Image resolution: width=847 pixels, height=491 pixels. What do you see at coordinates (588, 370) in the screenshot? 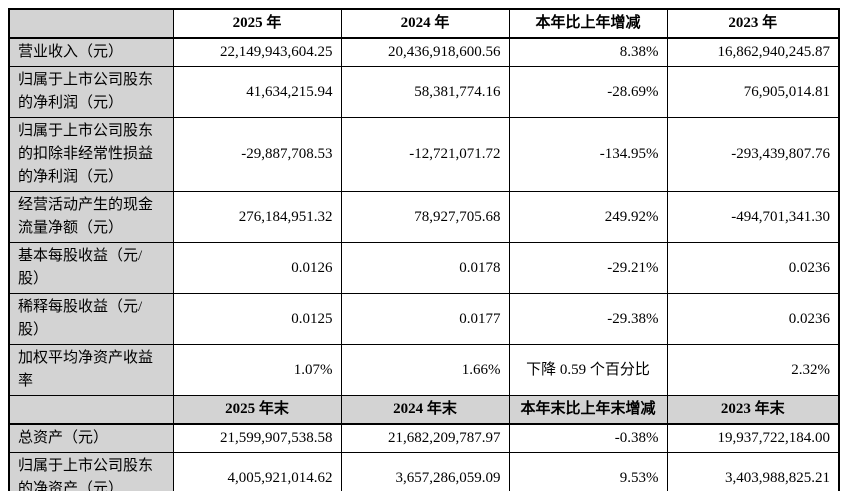
I see `value-cell: 下降 0.59 个百分比` at bounding box center [588, 370].